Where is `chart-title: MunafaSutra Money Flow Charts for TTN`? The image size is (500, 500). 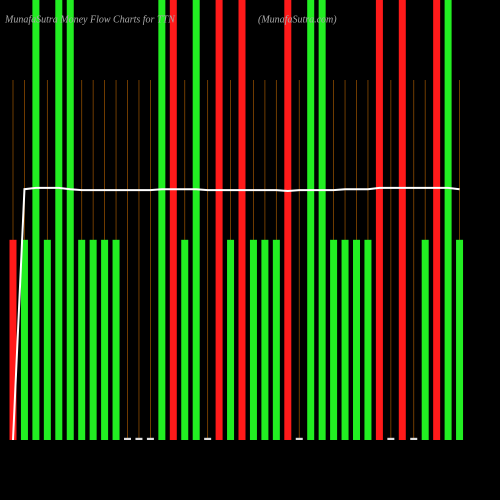 chart-title: MunafaSutra Money Flow Charts for TTN is located at coordinates (90, 19).